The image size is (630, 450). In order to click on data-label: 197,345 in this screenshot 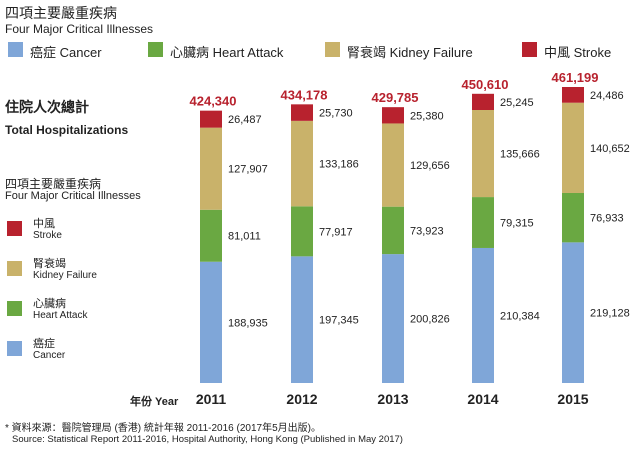, I will do `click(339, 321)`.